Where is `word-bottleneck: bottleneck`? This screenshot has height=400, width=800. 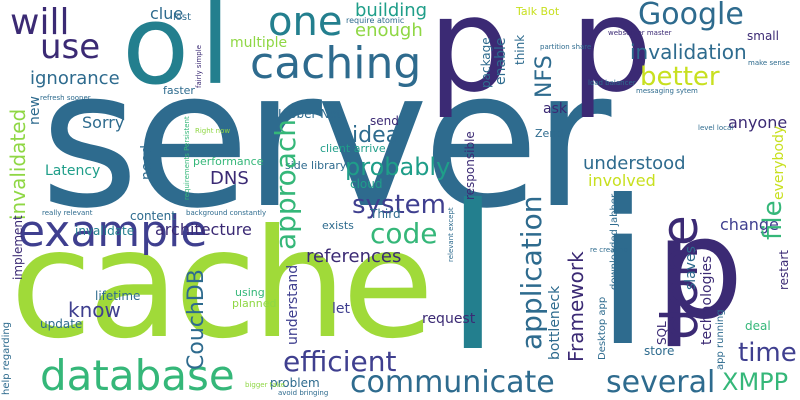 word-bottleneck: bottleneck is located at coordinates (555, 322).